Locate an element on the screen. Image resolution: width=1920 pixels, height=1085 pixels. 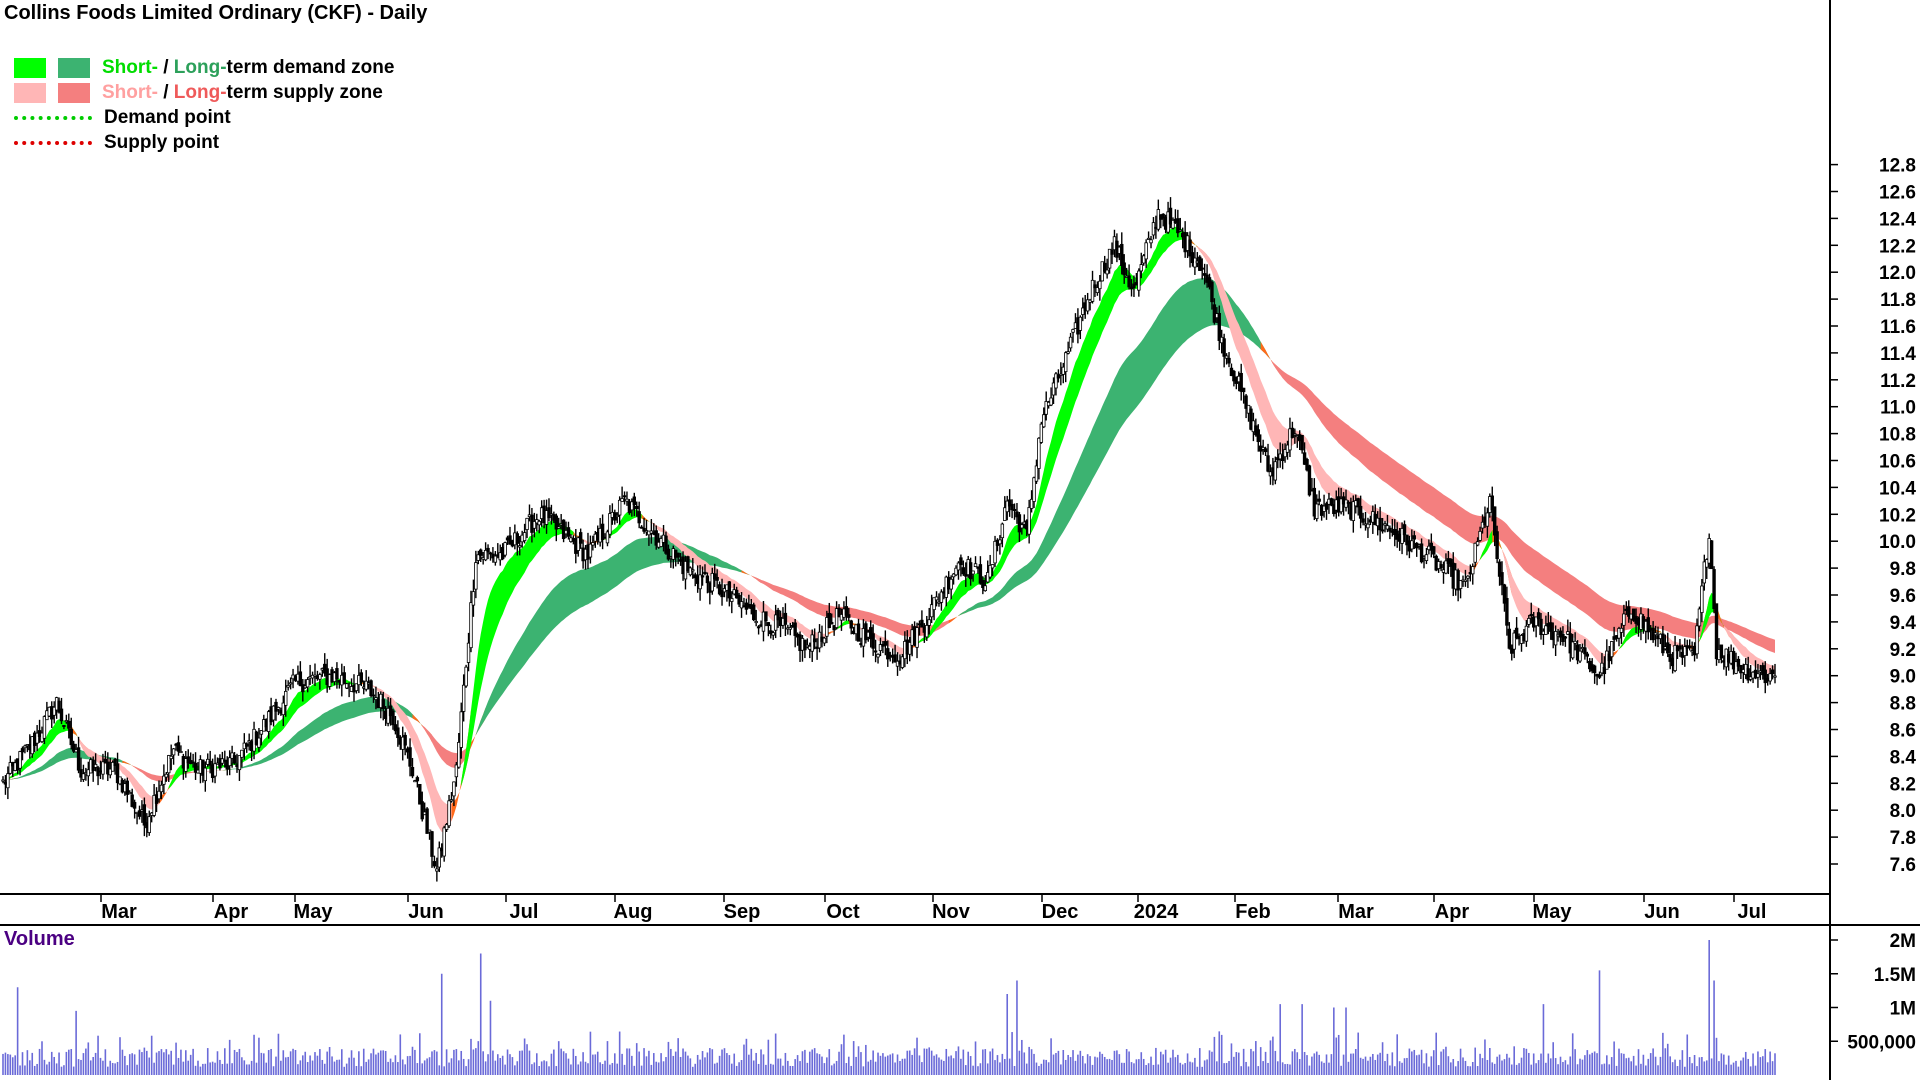
y-tick-label: 10.6 is located at coordinates (1897, 462).